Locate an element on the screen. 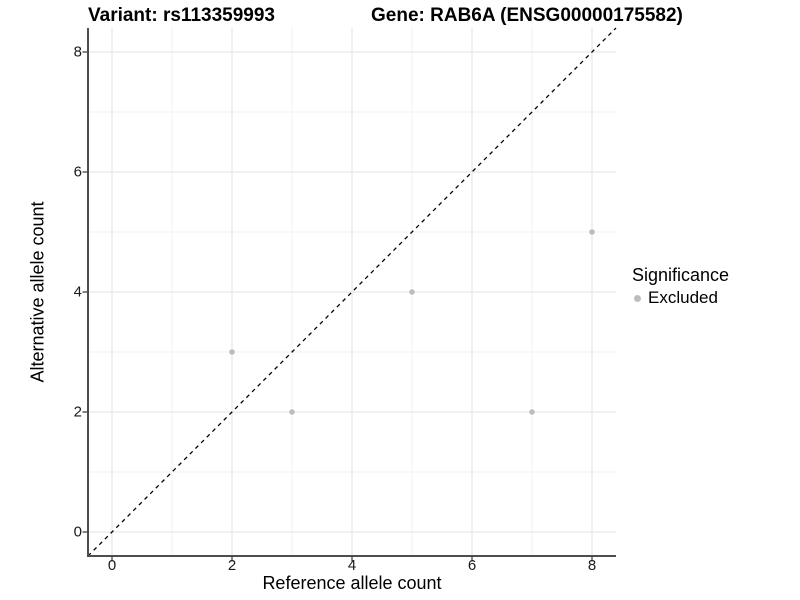 The image size is (800, 600). y-tick-label: 0 is located at coordinates (77, 532).